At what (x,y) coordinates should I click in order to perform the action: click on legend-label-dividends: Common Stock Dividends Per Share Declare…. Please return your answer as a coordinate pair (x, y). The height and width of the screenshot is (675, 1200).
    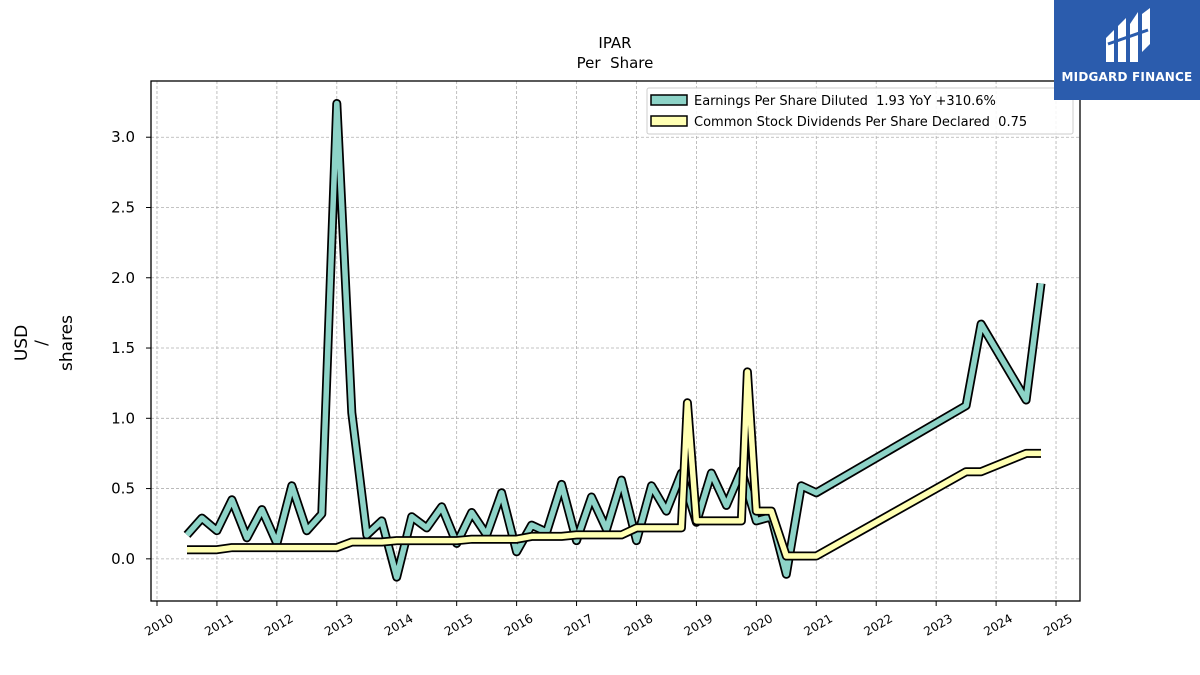
    Looking at the image, I should click on (860, 122).